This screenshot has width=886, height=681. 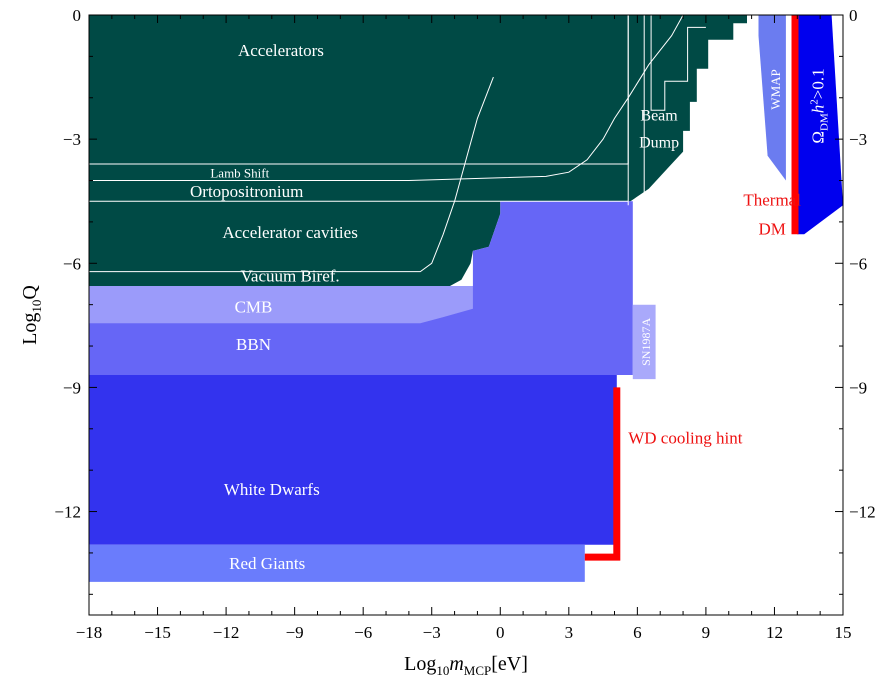 I want to click on region-label-orto: Ortopositronium, so click(x=246, y=191).